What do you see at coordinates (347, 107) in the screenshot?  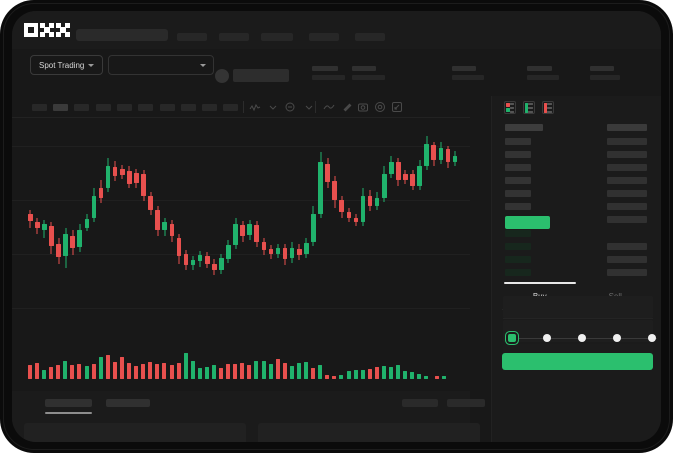 I see `magnet-icon` at bounding box center [347, 107].